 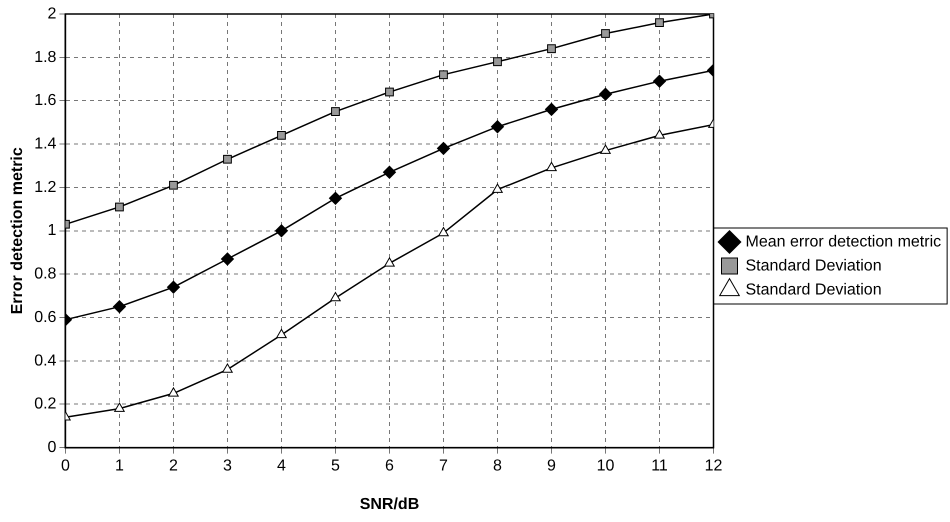 What do you see at coordinates (659, 466) in the screenshot?
I see `x-tick-label: 11` at bounding box center [659, 466].